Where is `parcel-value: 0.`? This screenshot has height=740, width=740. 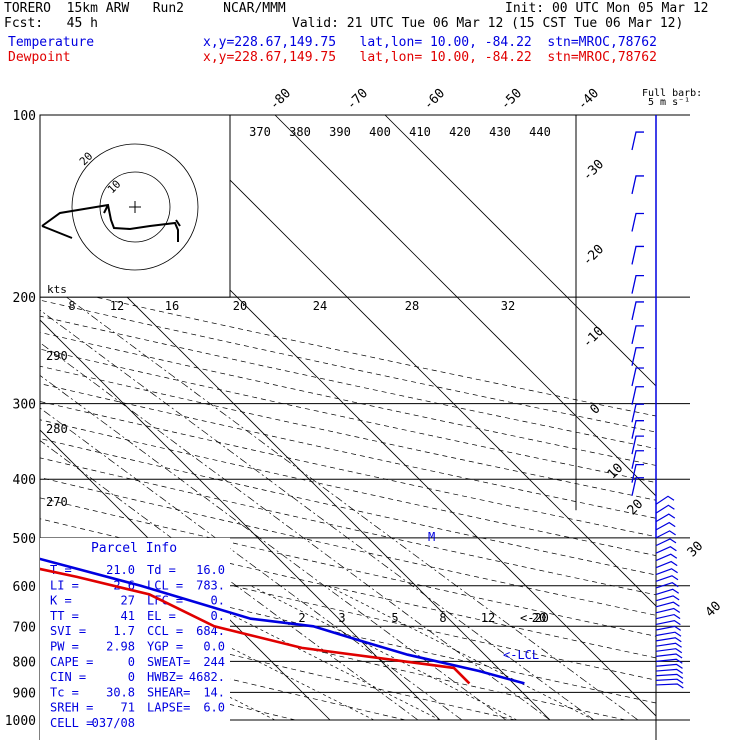 parcel-value: 0. is located at coordinates (218, 616).